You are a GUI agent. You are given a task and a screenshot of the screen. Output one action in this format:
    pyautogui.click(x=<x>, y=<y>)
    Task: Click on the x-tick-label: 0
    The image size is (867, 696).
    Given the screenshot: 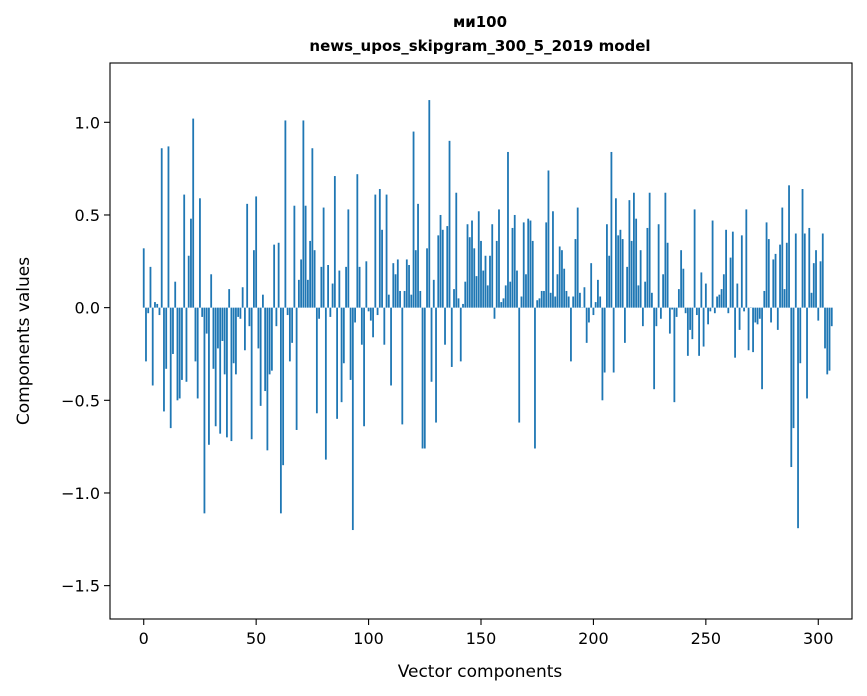 What is the action you would take?
    pyautogui.click(x=144, y=638)
    